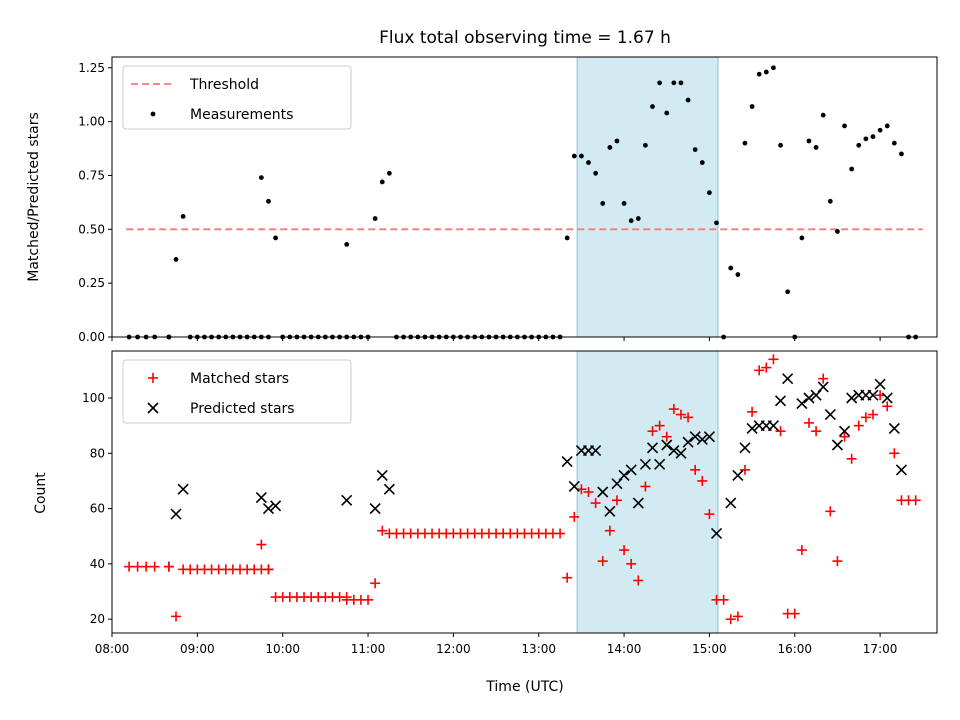 The height and width of the screenshot is (720, 960). I want to click on legend-label: Predicted stars, so click(242, 409).